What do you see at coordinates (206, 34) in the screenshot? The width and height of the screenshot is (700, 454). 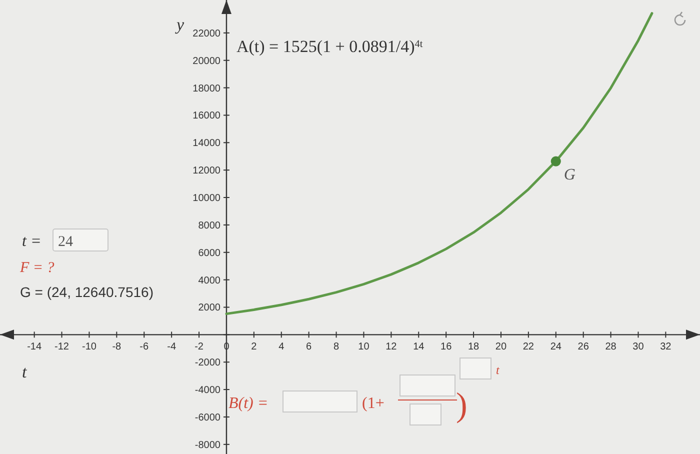 I see `y-tick-label: 22000` at bounding box center [206, 34].